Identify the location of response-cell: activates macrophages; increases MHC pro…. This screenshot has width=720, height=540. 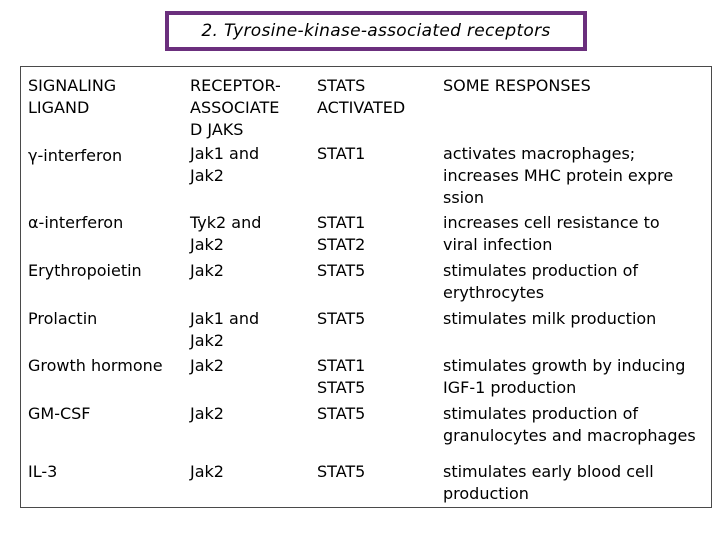
(558, 175).